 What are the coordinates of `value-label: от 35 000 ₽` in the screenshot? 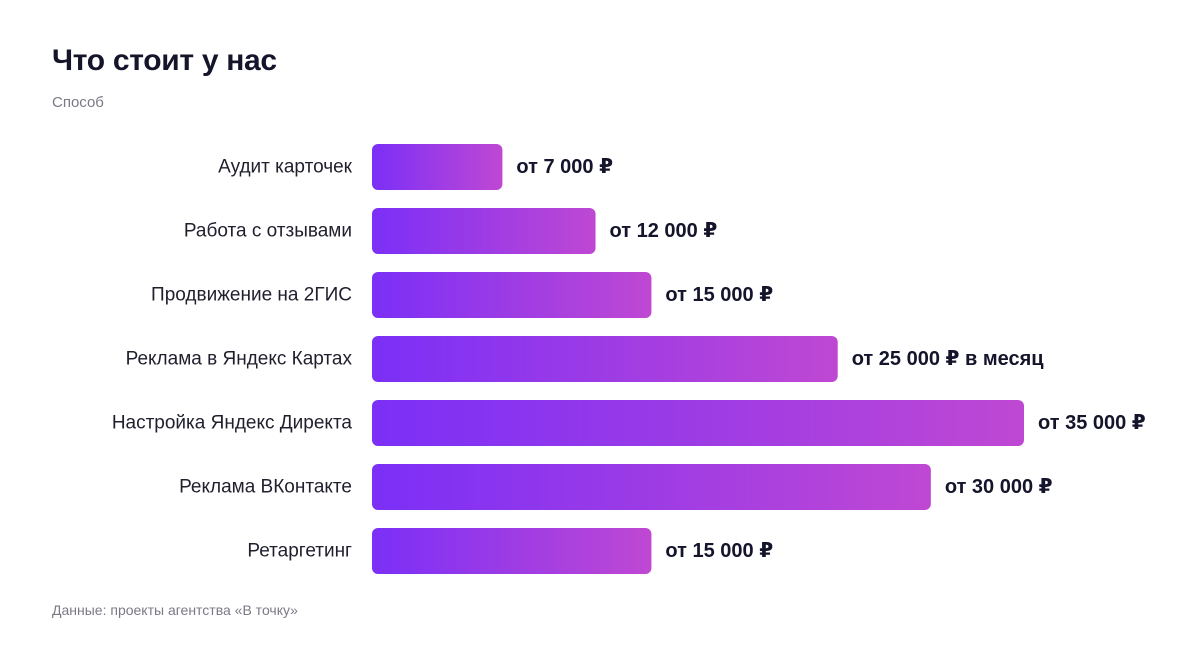 It's located at (1092, 423).